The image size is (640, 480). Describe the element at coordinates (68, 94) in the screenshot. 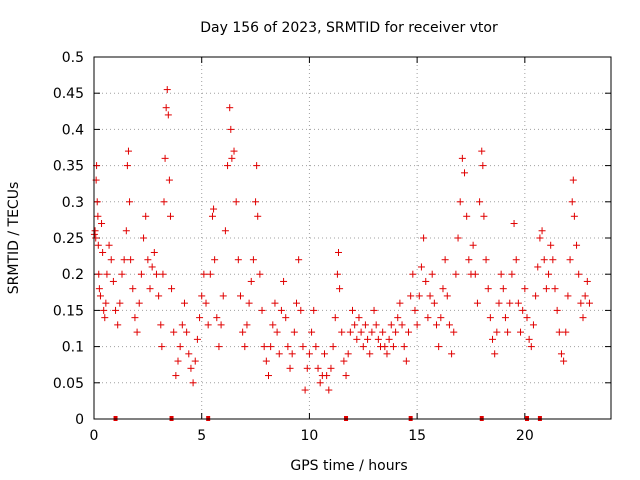

I see `y-tick-label: 0.45` at that location.